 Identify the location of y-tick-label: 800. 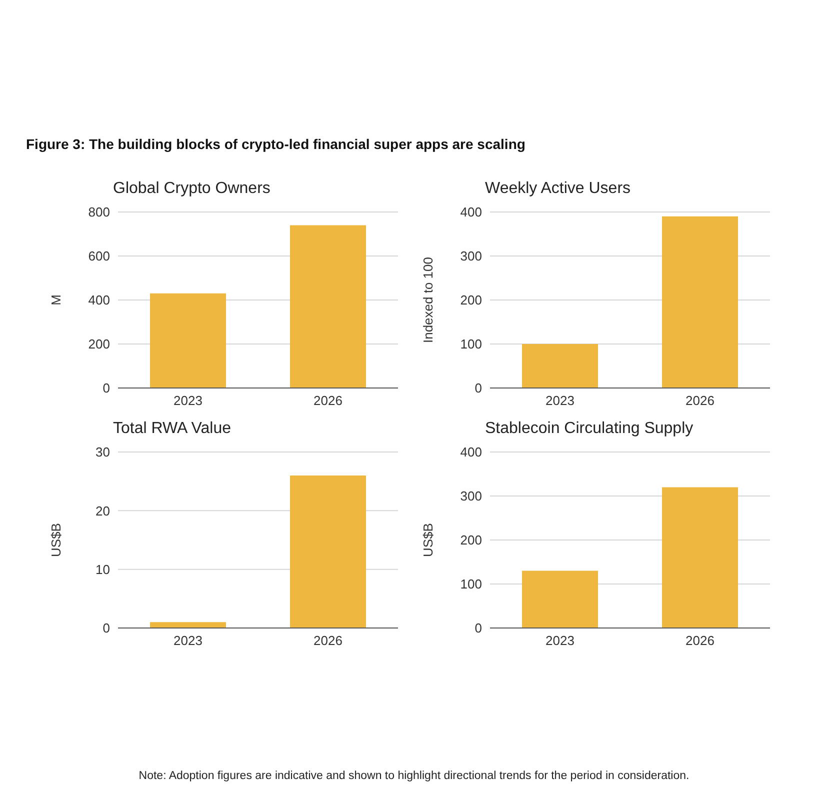
(99, 212).